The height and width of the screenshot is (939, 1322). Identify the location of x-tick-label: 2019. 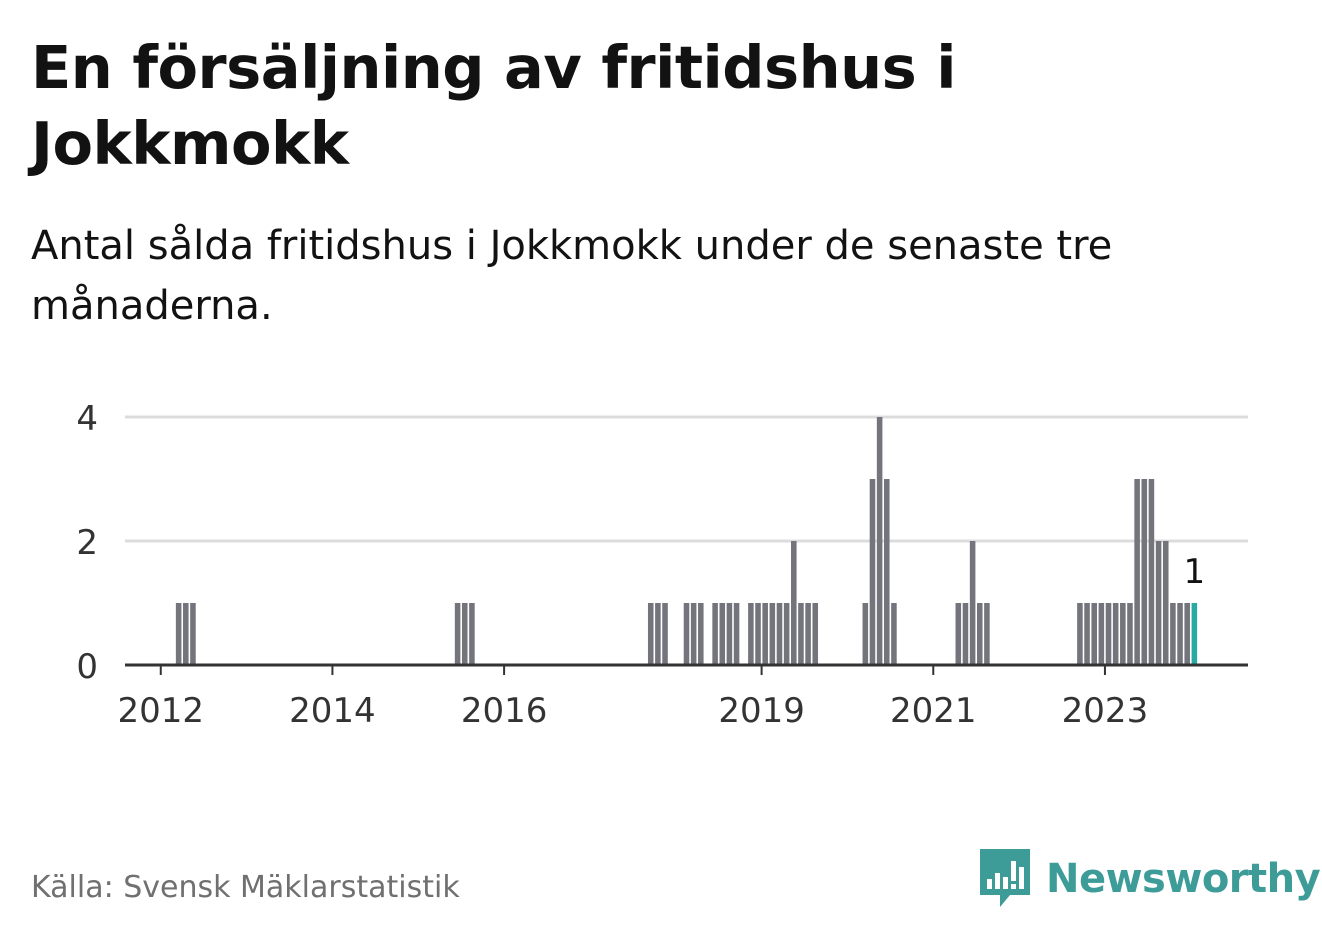
(761, 711).